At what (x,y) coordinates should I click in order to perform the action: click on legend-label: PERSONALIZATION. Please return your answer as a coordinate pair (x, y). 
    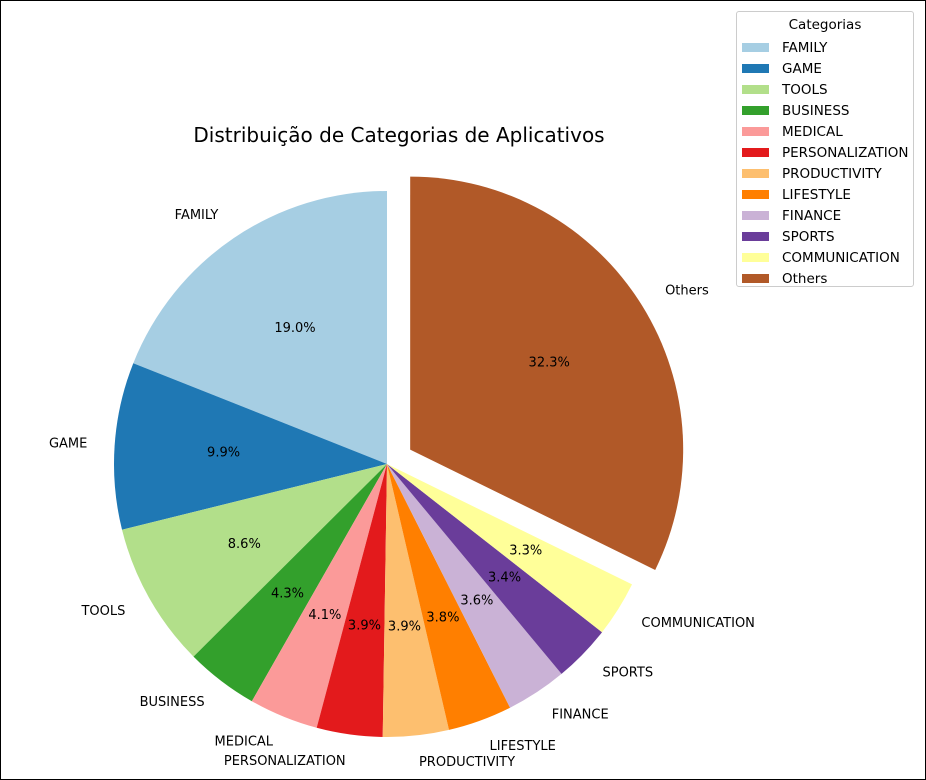
    Looking at the image, I should click on (845, 152).